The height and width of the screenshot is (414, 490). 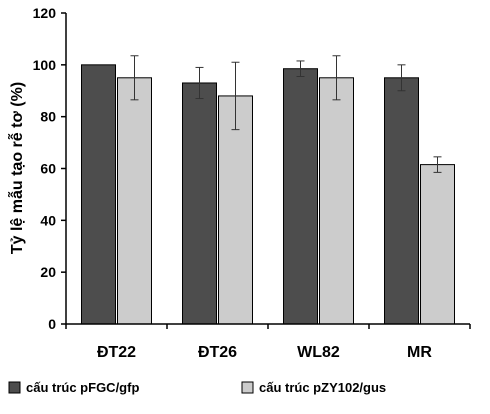 What do you see at coordinates (116, 352) in the screenshot?
I see `x-tick-label: ĐT22` at bounding box center [116, 352].